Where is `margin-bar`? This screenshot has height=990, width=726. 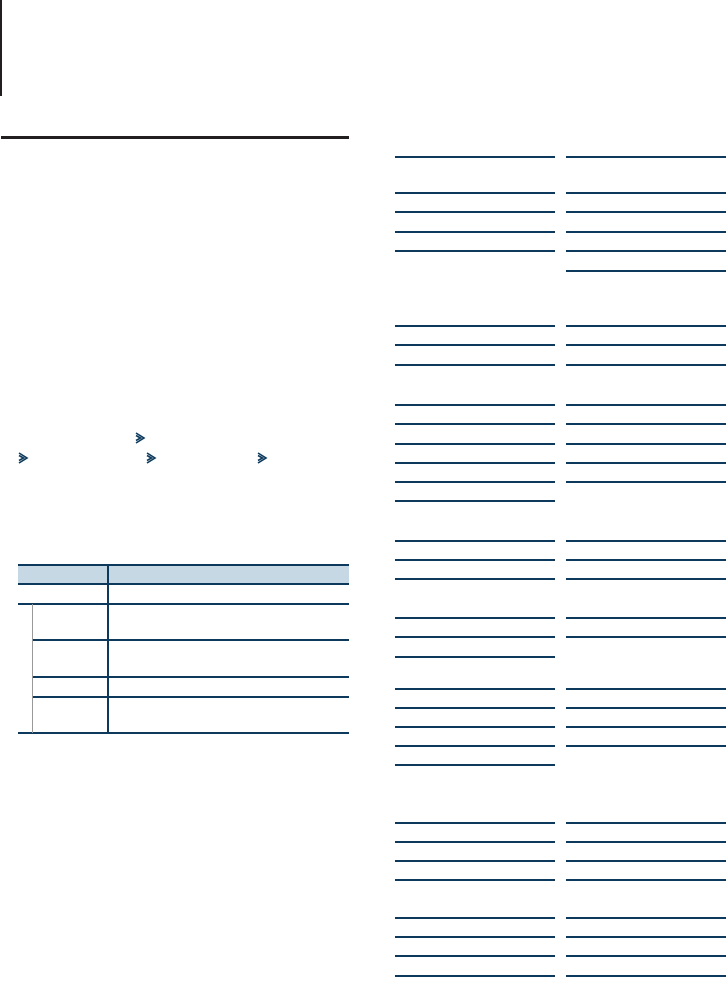 margin-bar is located at coordinates (1, 48).